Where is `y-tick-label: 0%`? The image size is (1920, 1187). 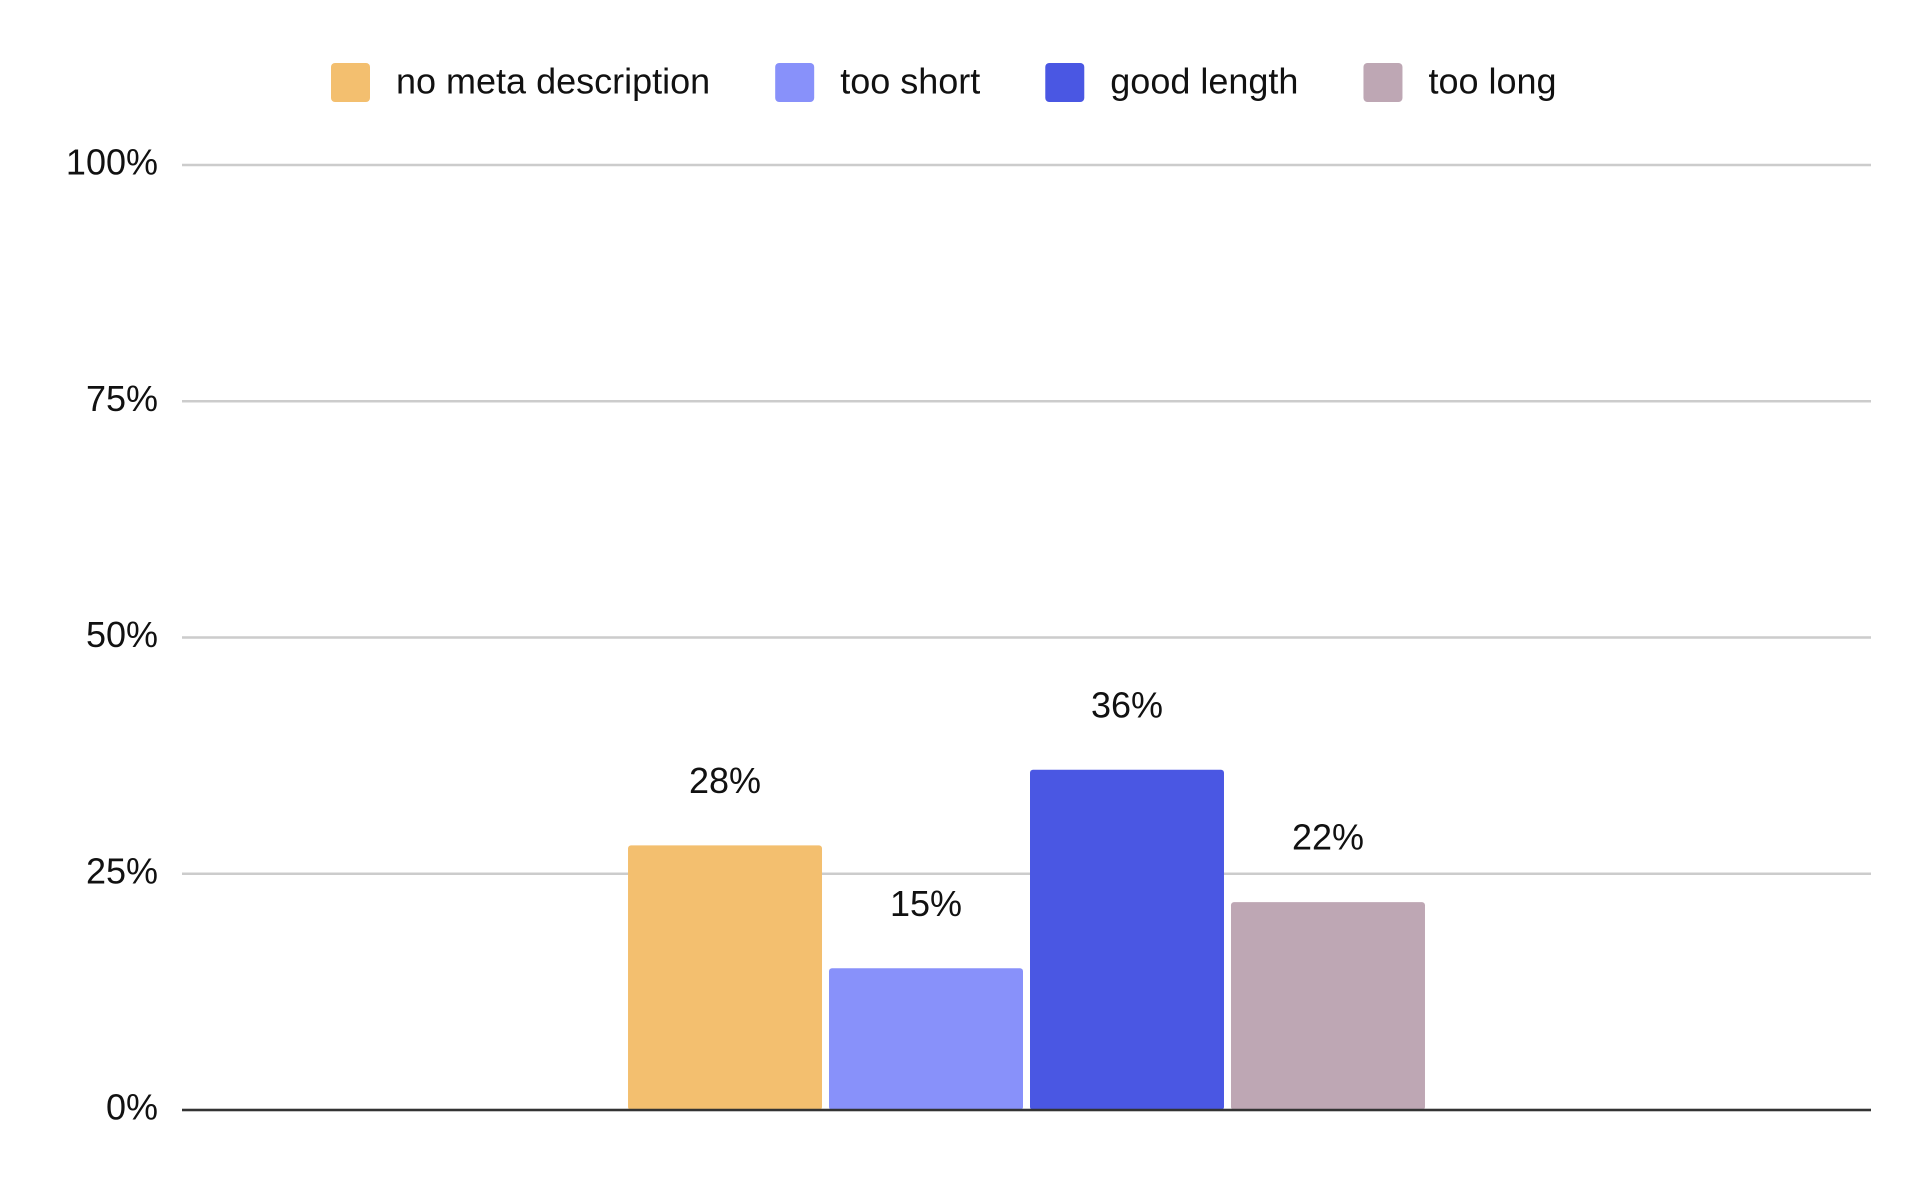 y-tick-label: 0% is located at coordinates (132, 1107).